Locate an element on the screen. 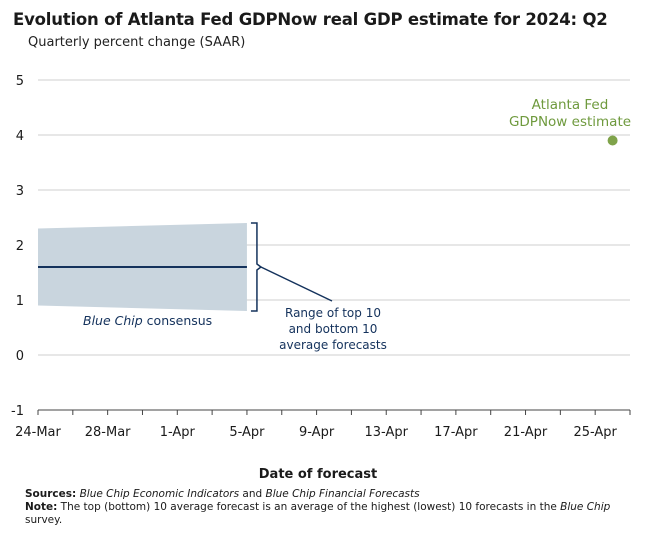  y-tick-label-4: 4 is located at coordinates (20, 136).